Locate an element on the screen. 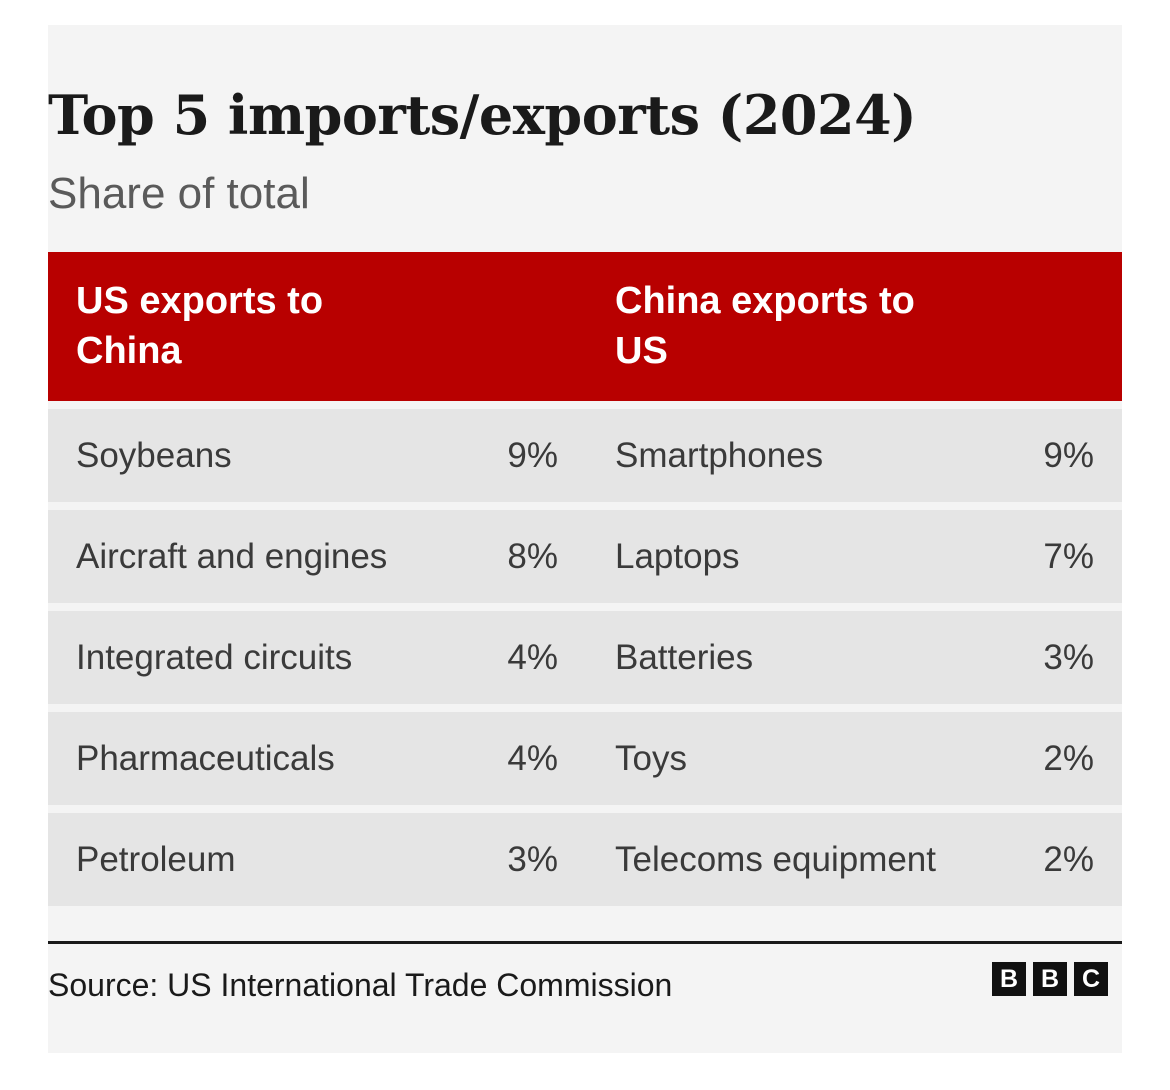 The image size is (1170, 1090). logo-letter: C is located at coordinates (1091, 979).